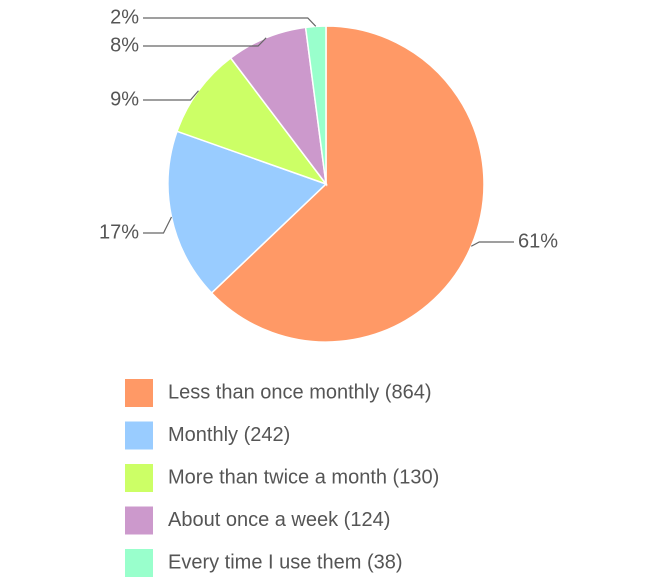 The height and width of the screenshot is (579, 650). Describe the element at coordinates (124, 45) in the screenshot. I see `slice-label: 8%` at that location.